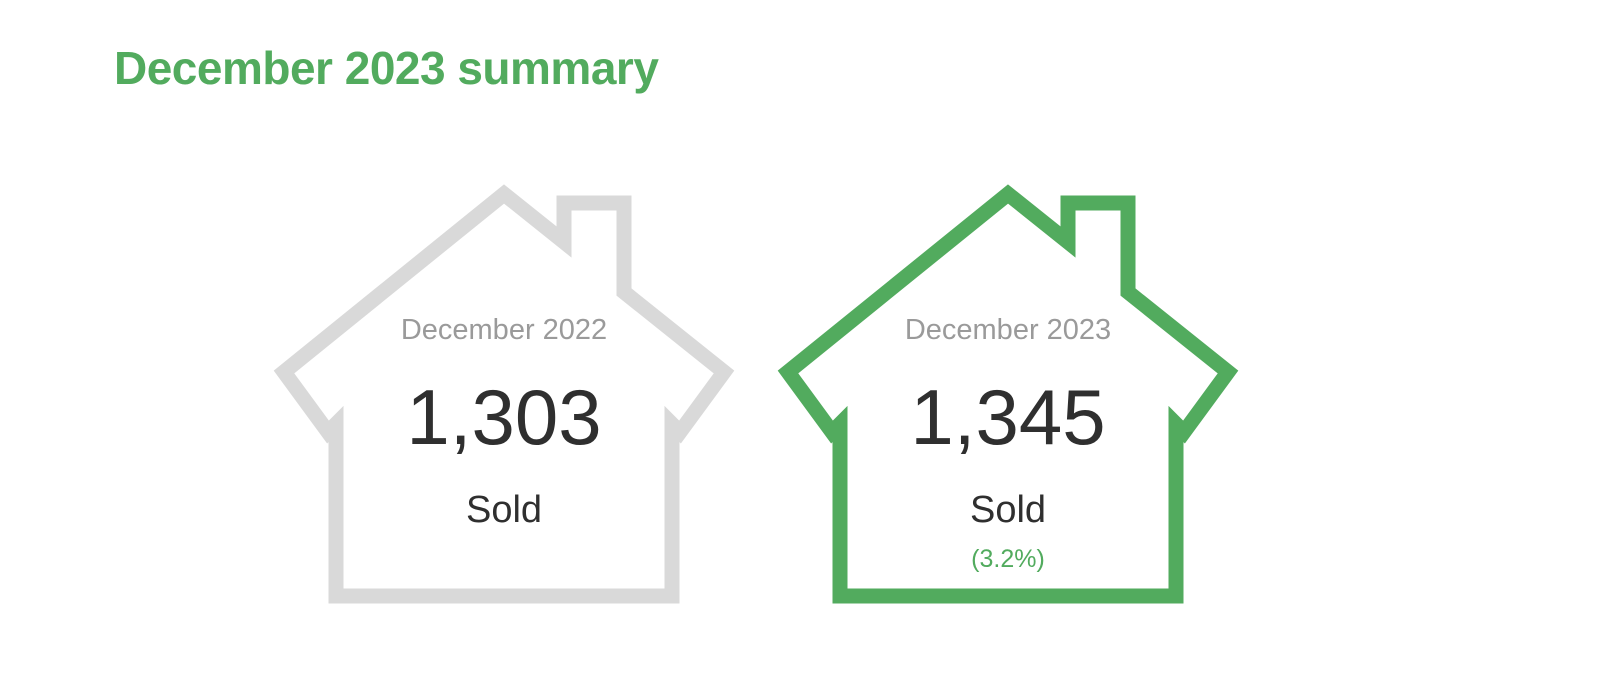 This screenshot has height=692, width=1600. Describe the element at coordinates (386, 68) in the screenshot. I see `page-title: December 2023 summary` at that location.